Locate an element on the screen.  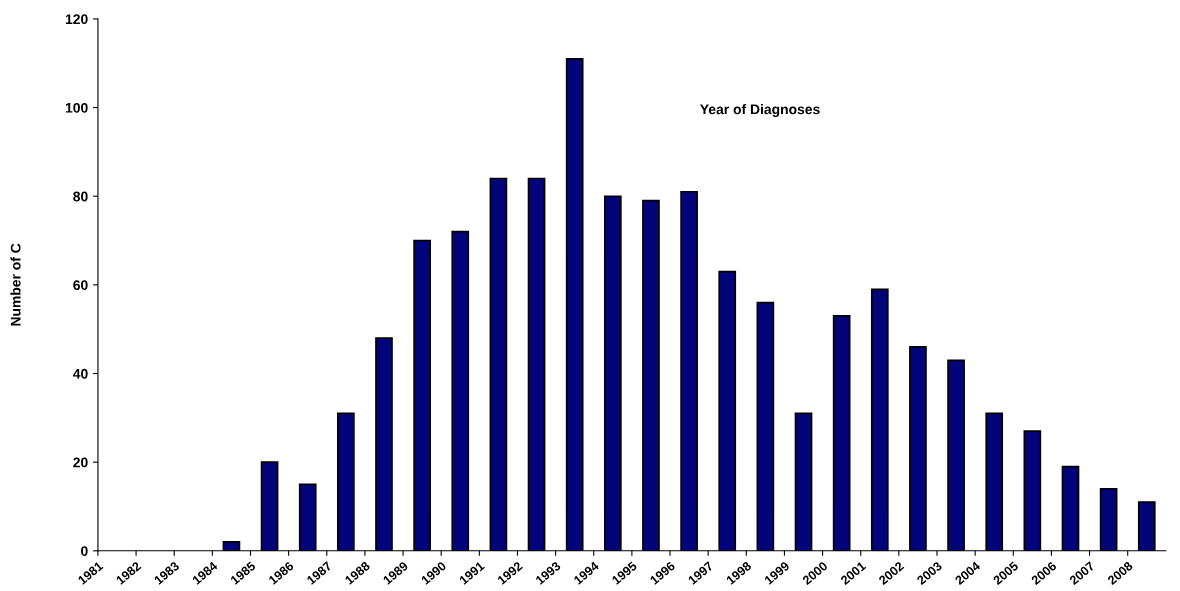
y-tick-label: 100 is located at coordinates (76, 107).